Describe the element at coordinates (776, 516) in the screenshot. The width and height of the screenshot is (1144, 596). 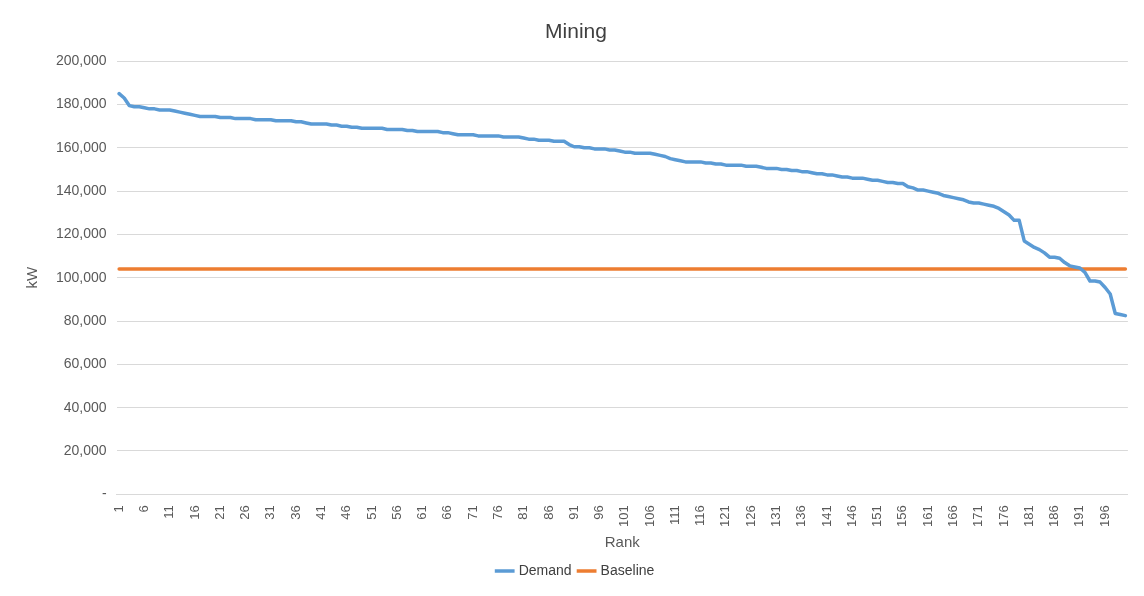
I see `x-tick-label: 131` at that location.